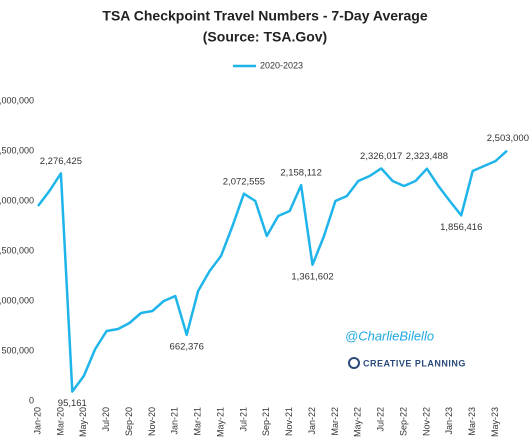 This screenshot has height=442, width=530. I want to click on logo-text: CREATIVE PLANNING, so click(414, 363).